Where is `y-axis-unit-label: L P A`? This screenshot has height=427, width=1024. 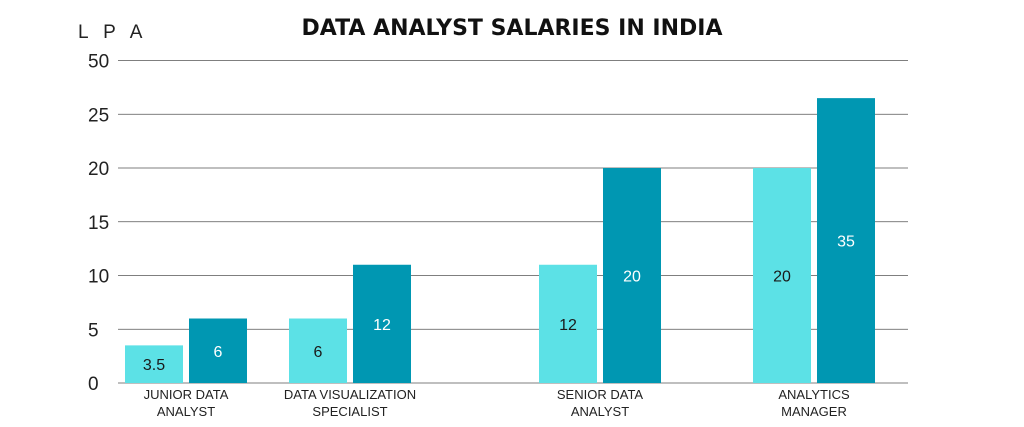 y-axis-unit-label: L P A is located at coordinates (112, 32).